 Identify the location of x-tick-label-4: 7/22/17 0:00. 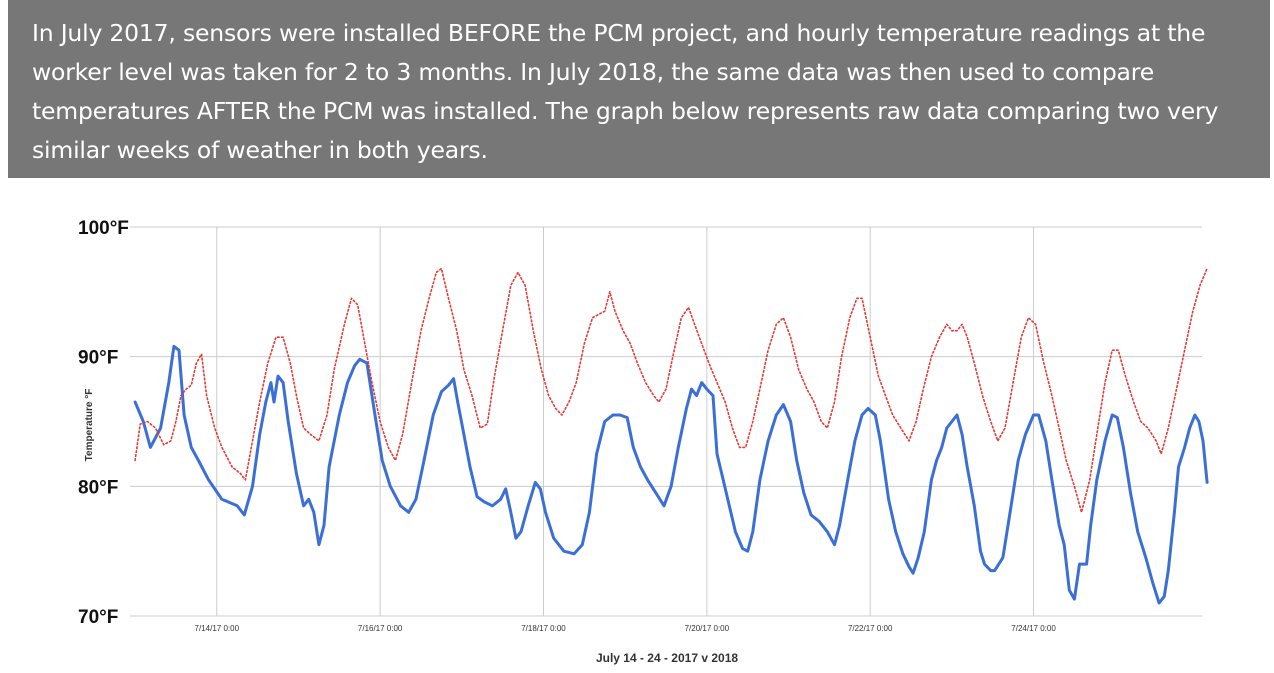
(870, 628).